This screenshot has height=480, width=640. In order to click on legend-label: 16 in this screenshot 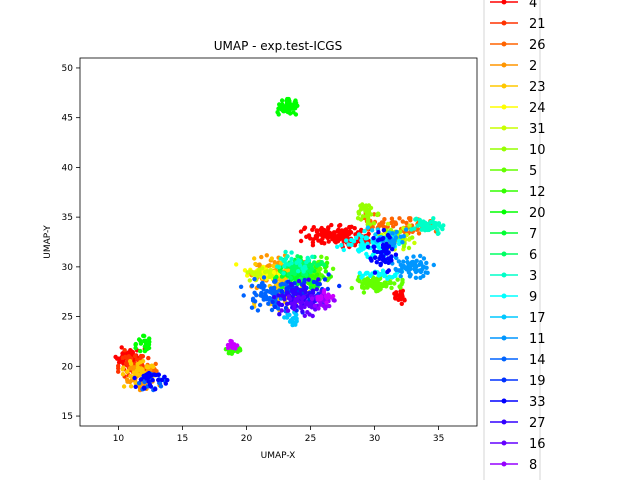, I will do `click(537, 444)`.